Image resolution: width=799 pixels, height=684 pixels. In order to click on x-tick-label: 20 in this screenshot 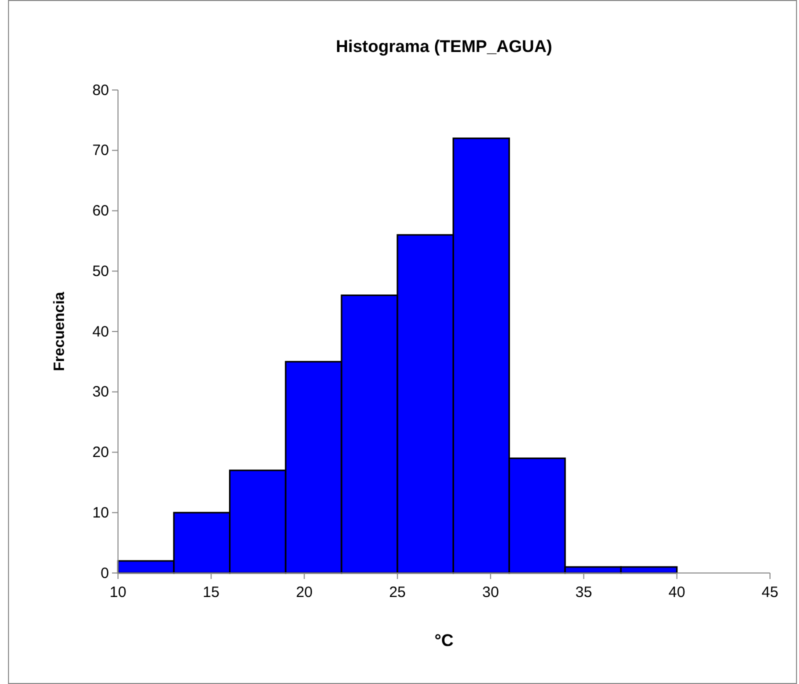, I will do `click(304, 592)`.